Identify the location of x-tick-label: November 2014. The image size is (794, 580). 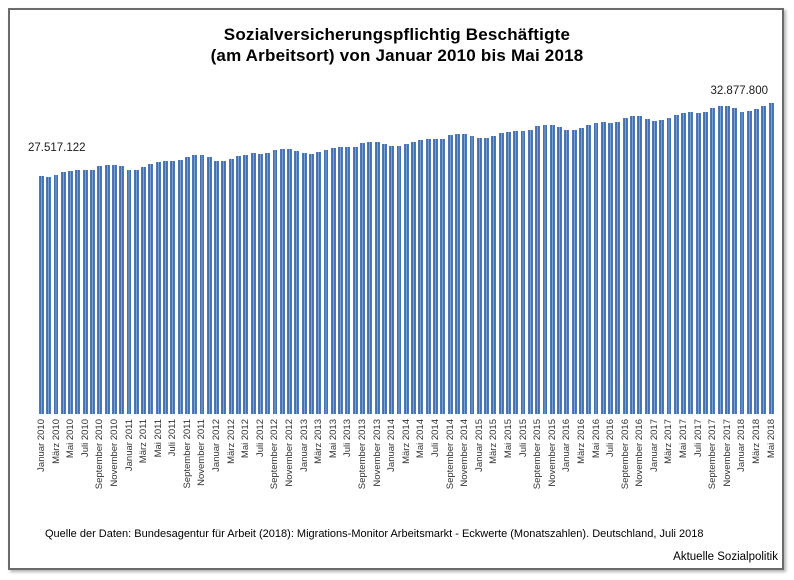
(465, 453).